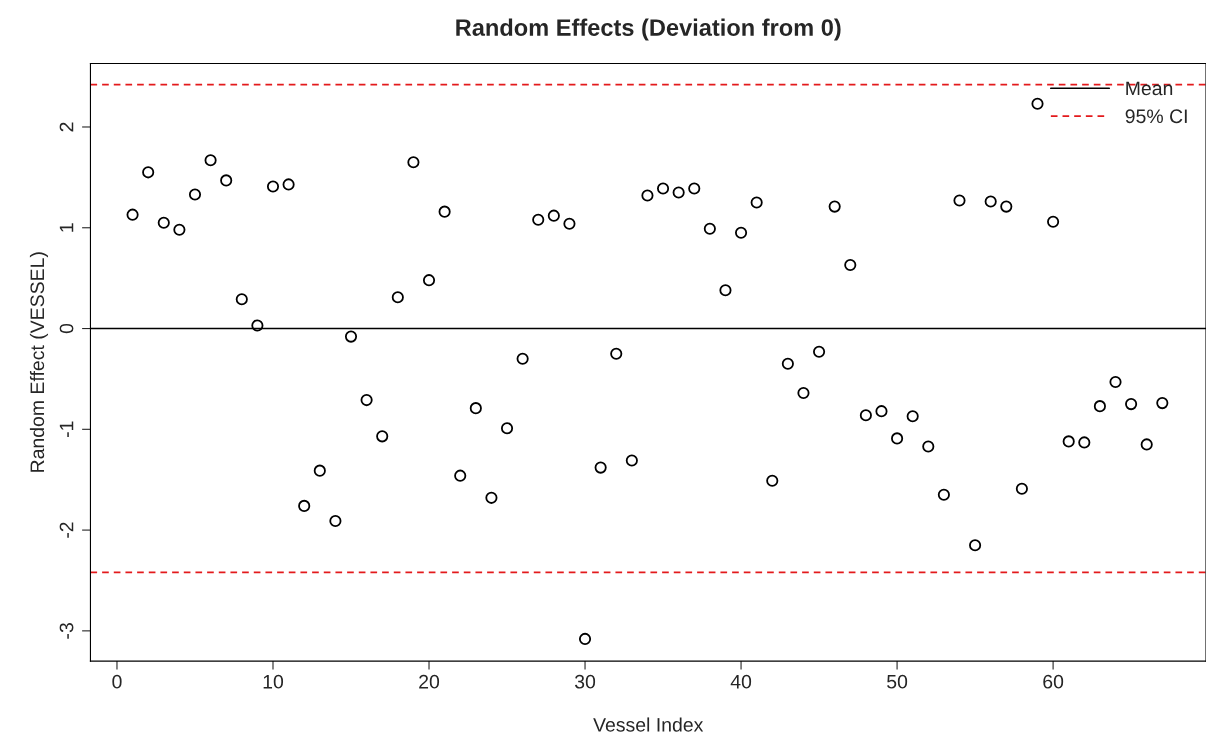 The height and width of the screenshot is (747, 1206). What do you see at coordinates (39, 362) in the screenshot?
I see `y-axis-title: Random Effect (VESSEL)` at bounding box center [39, 362].